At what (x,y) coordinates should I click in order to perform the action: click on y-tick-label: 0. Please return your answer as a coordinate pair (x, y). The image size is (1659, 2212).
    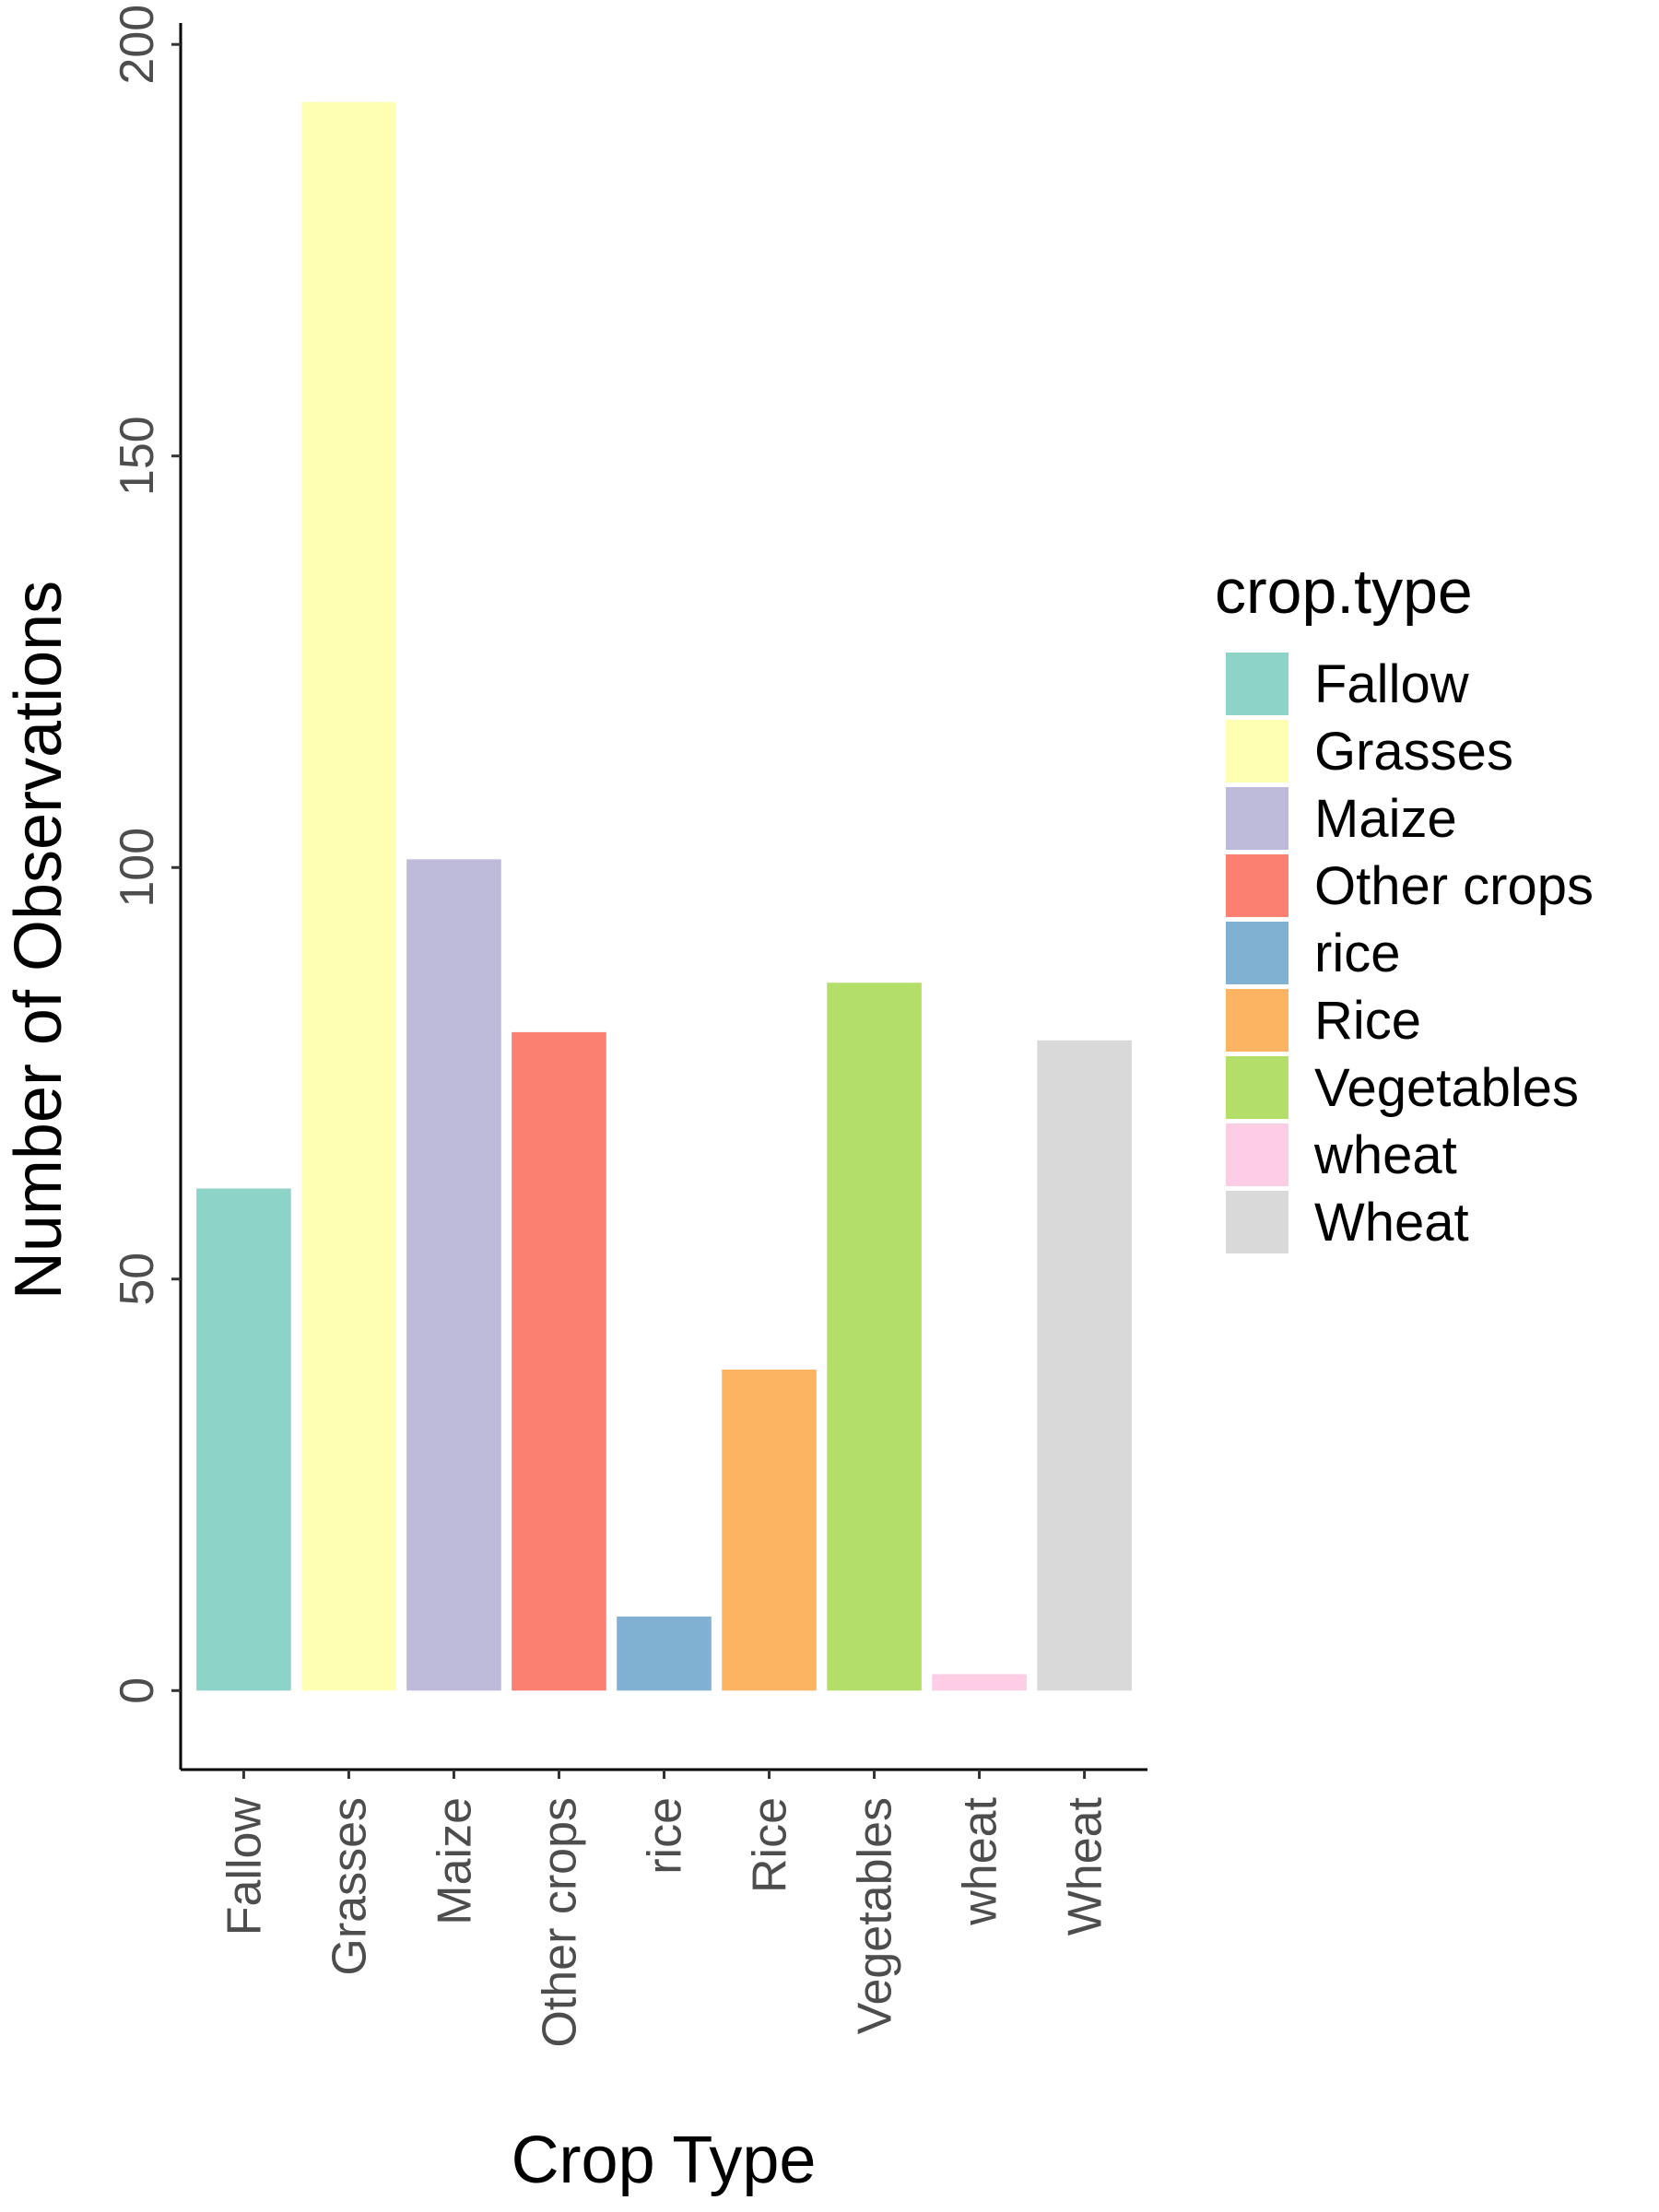
    Looking at the image, I should click on (137, 1690).